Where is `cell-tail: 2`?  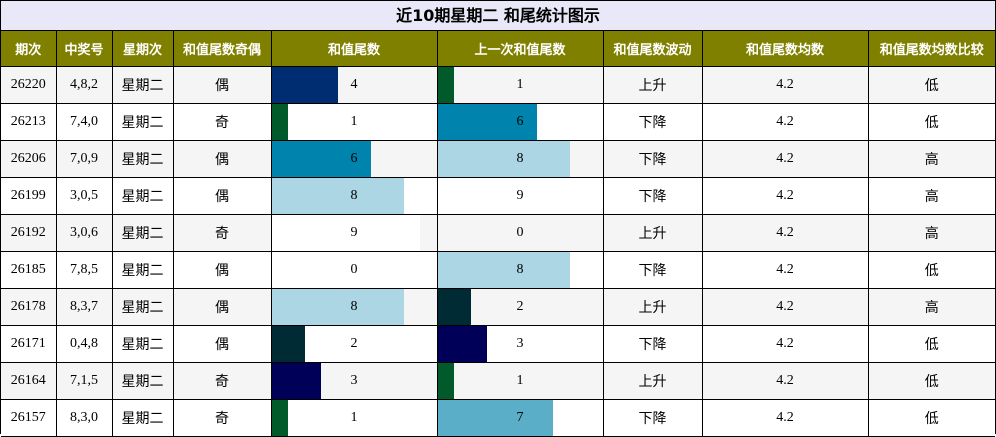
cell-tail: 2 is located at coordinates (354, 344).